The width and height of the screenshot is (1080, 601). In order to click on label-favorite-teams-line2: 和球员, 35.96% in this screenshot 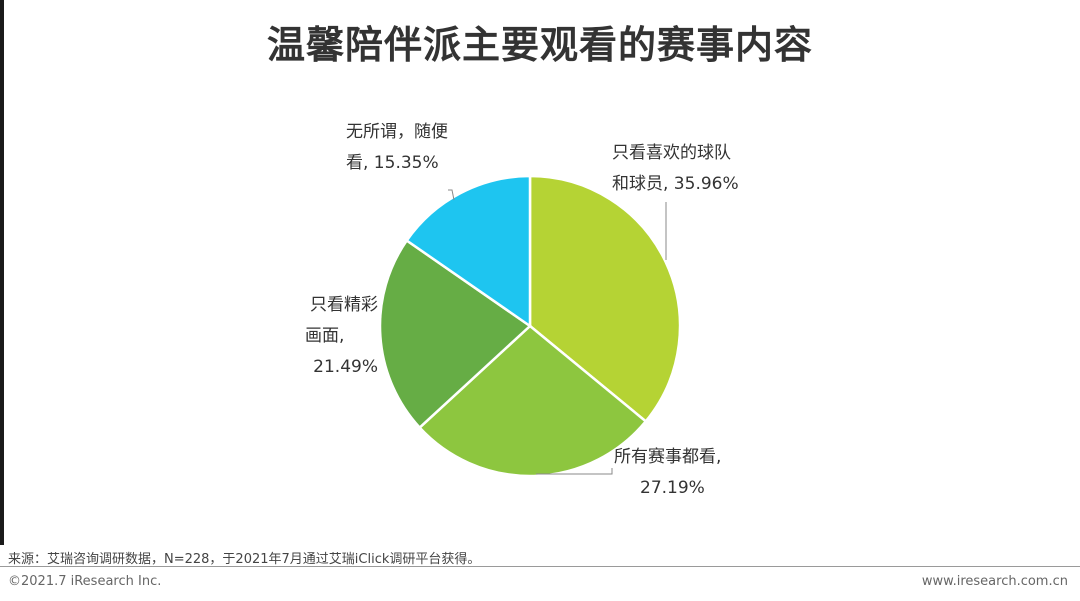, I will do `click(675, 184)`.